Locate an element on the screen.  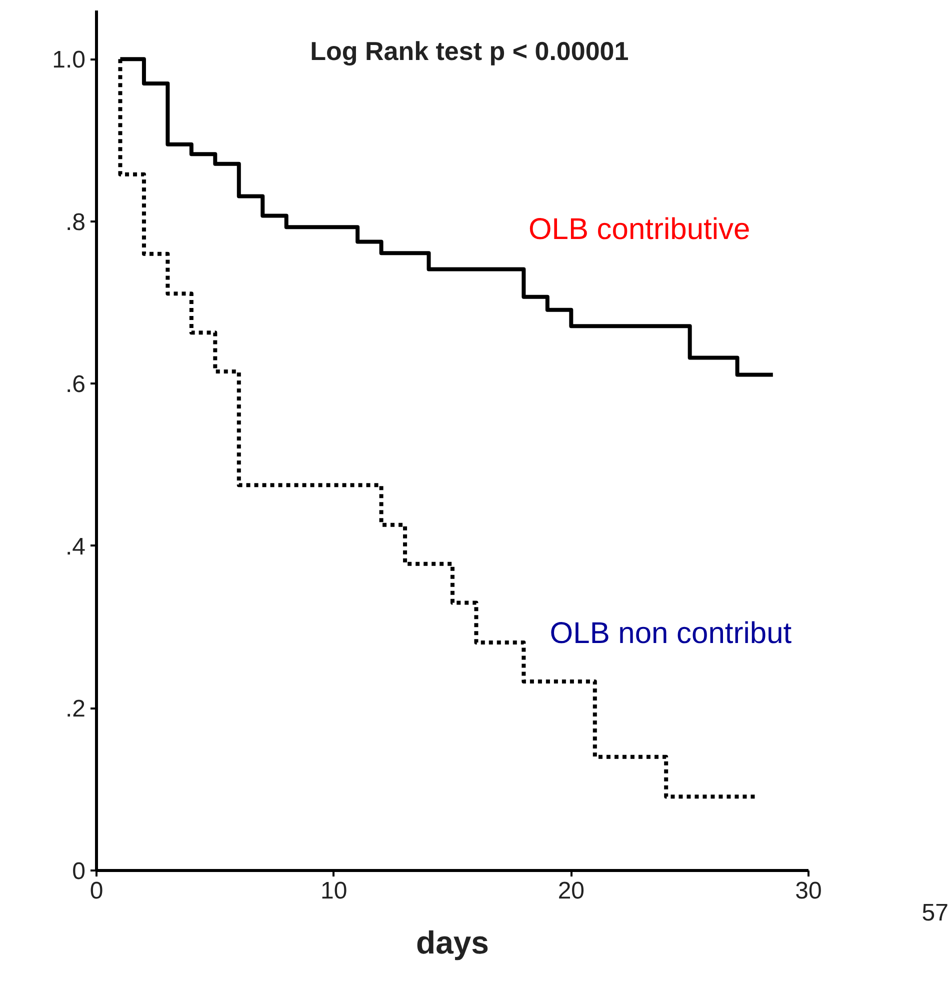
x-tick-label: 10 is located at coordinates (334, 891).